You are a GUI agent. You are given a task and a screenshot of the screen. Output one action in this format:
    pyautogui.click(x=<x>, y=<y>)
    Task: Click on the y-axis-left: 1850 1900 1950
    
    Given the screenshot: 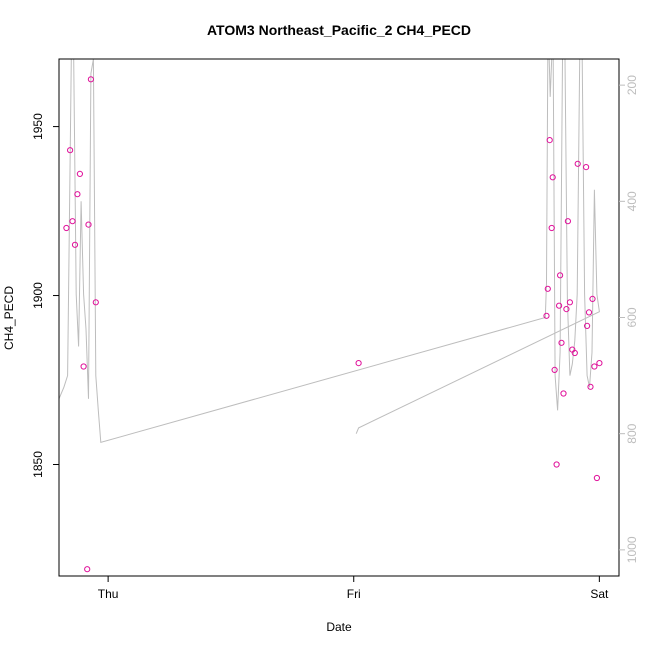 What is the action you would take?
    pyautogui.click(x=45, y=295)
    